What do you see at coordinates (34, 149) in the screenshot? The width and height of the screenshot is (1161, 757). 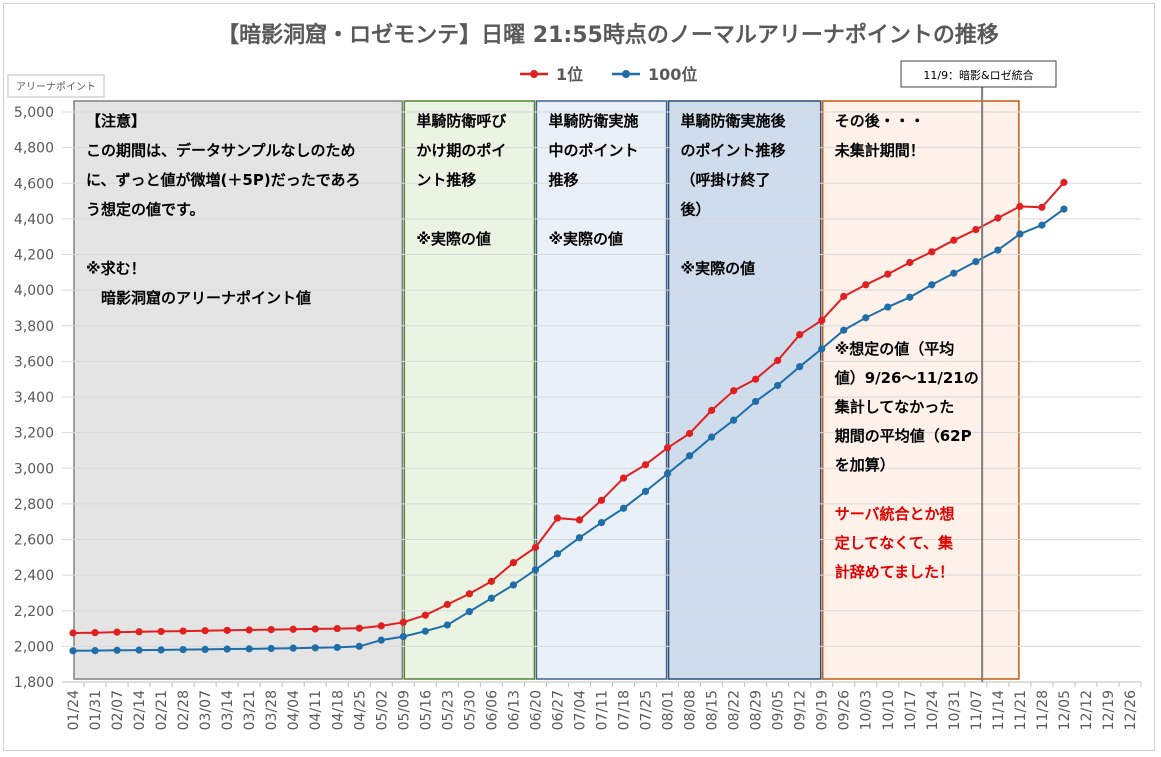 I see `y-tick-label: 4,800` at bounding box center [34, 149].